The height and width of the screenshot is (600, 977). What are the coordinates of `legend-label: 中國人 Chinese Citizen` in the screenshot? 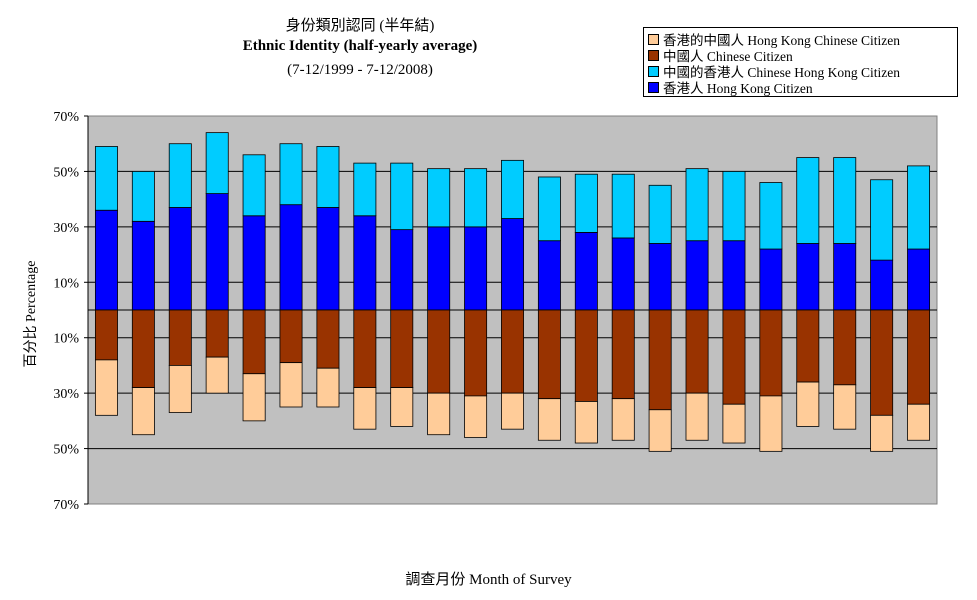 It's located at (728, 56).